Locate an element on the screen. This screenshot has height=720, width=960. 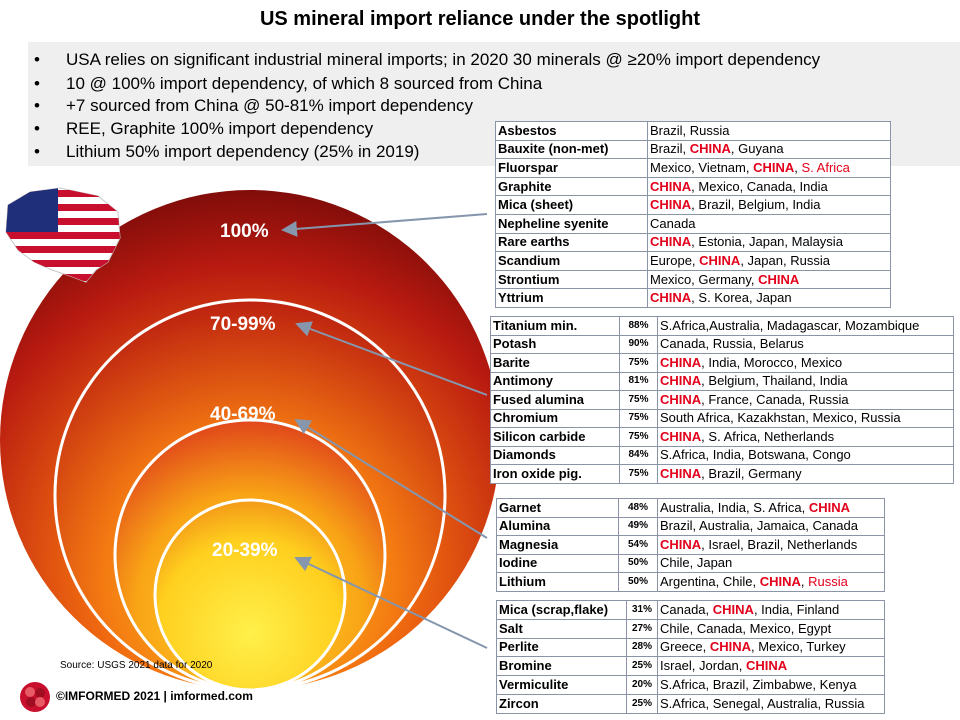
import-percent: 54% is located at coordinates (638, 545).